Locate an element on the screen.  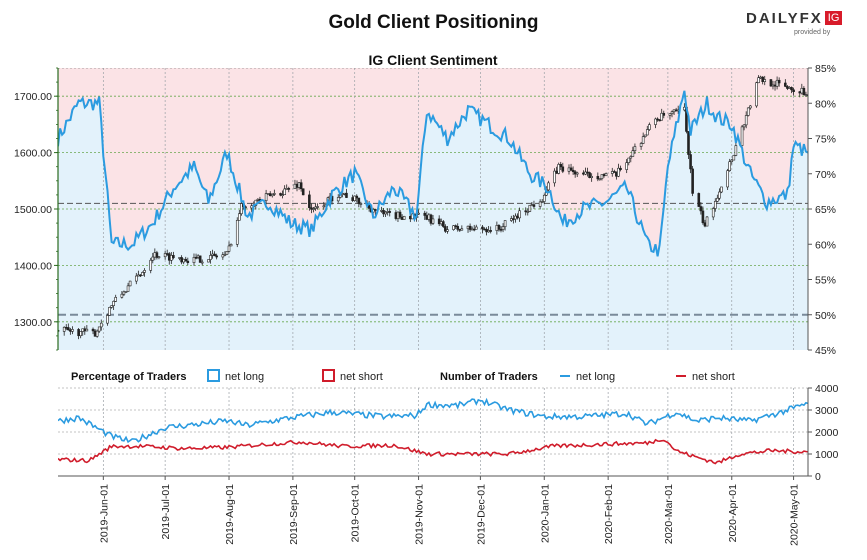
date-tick-label: 2019-Nov-01 is located at coordinates (420, 514).